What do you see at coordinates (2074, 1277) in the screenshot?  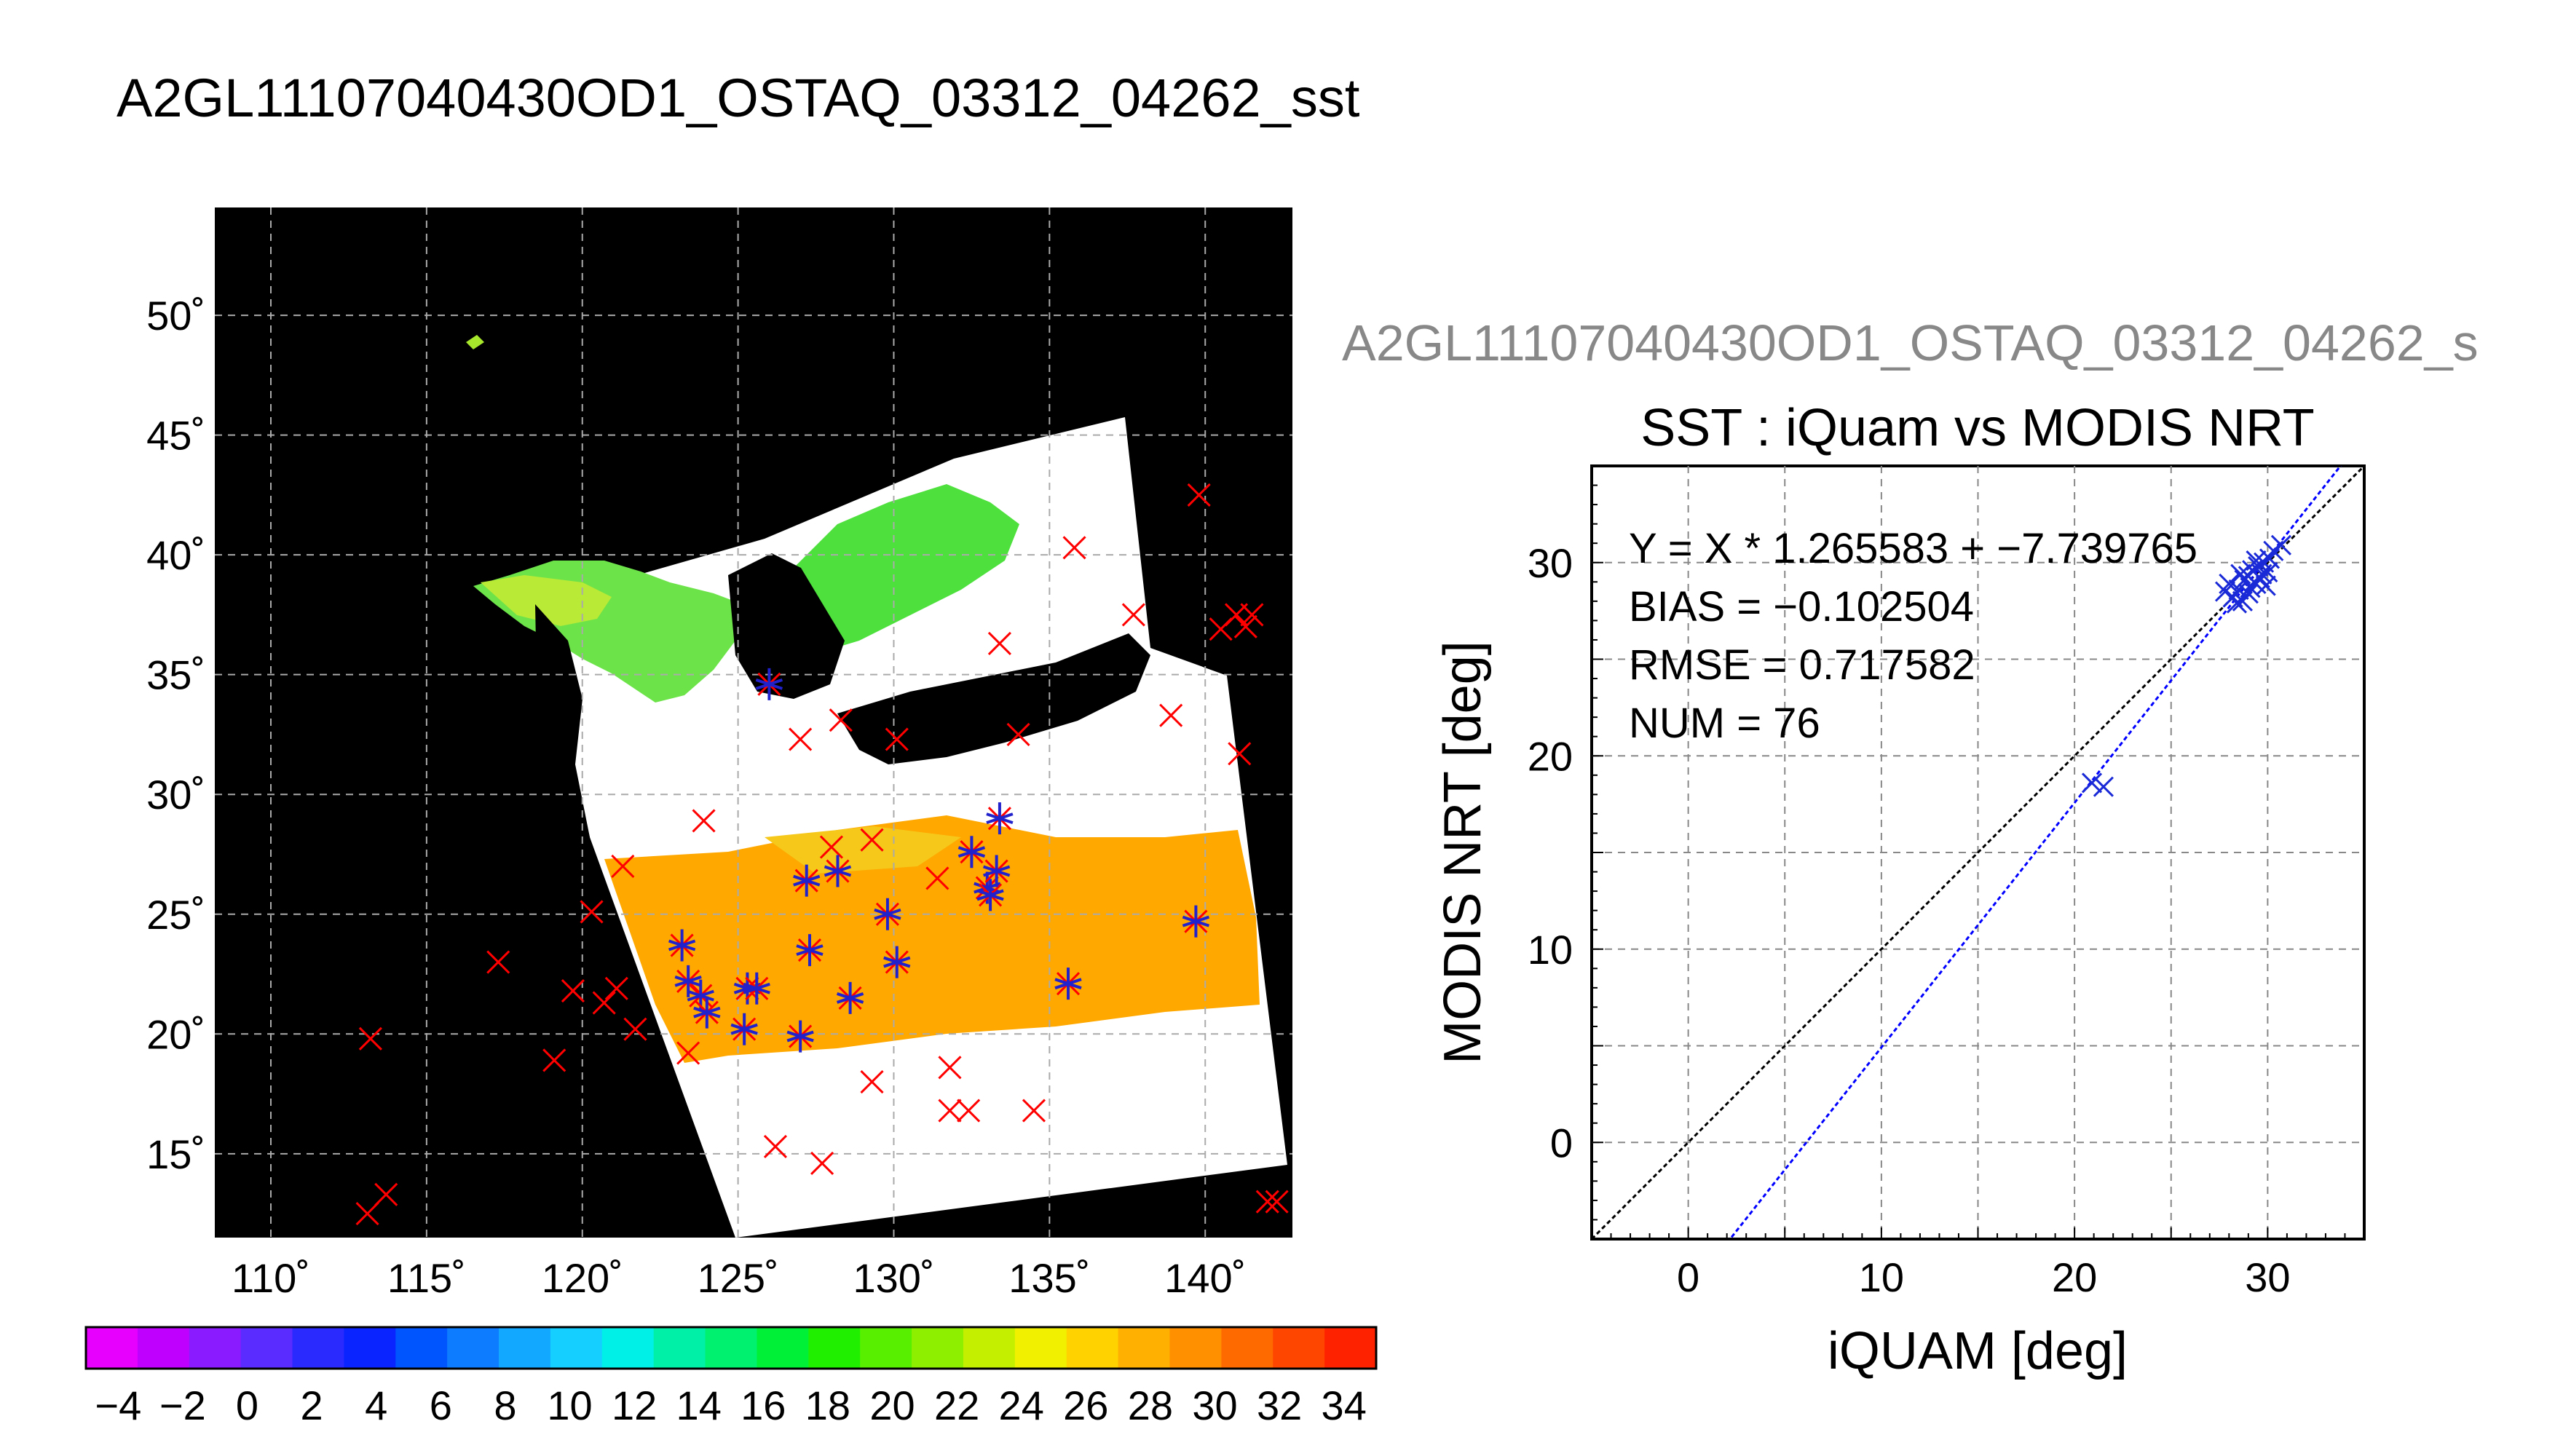 I see `scatter-x-tick-label: 20` at bounding box center [2074, 1277].